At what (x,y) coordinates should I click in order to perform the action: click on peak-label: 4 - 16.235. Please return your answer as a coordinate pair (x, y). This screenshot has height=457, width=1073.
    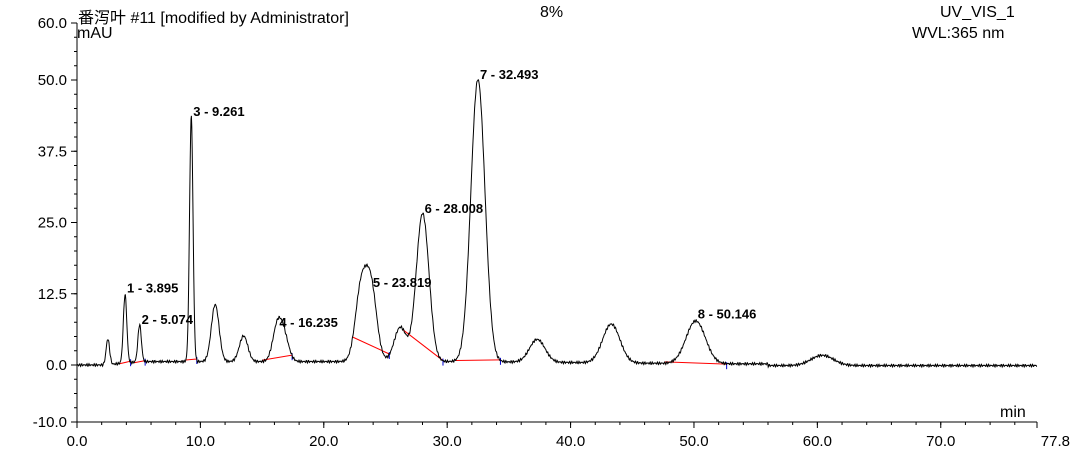
    Looking at the image, I should click on (308, 322).